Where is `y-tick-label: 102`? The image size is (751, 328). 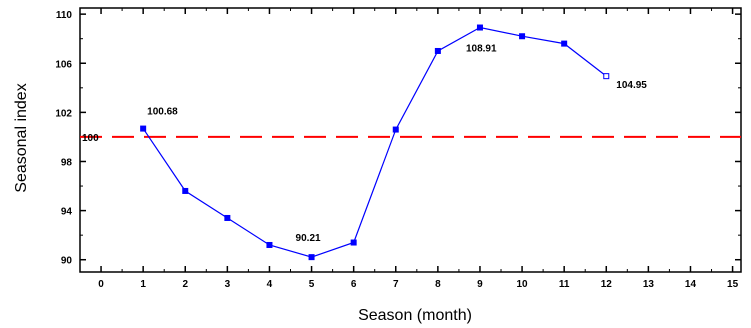
y-tick-label: 102 is located at coordinates (63, 113).